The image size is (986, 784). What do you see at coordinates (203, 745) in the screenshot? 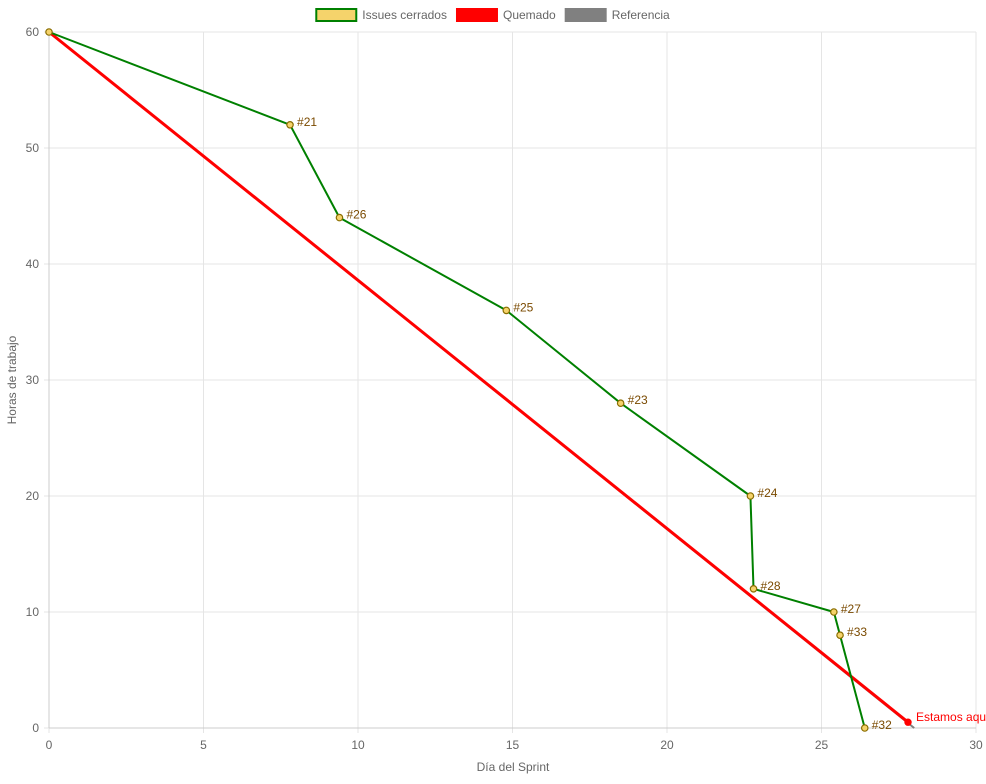
I see `x-tick-label: 5` at bounding box center [203, 745].